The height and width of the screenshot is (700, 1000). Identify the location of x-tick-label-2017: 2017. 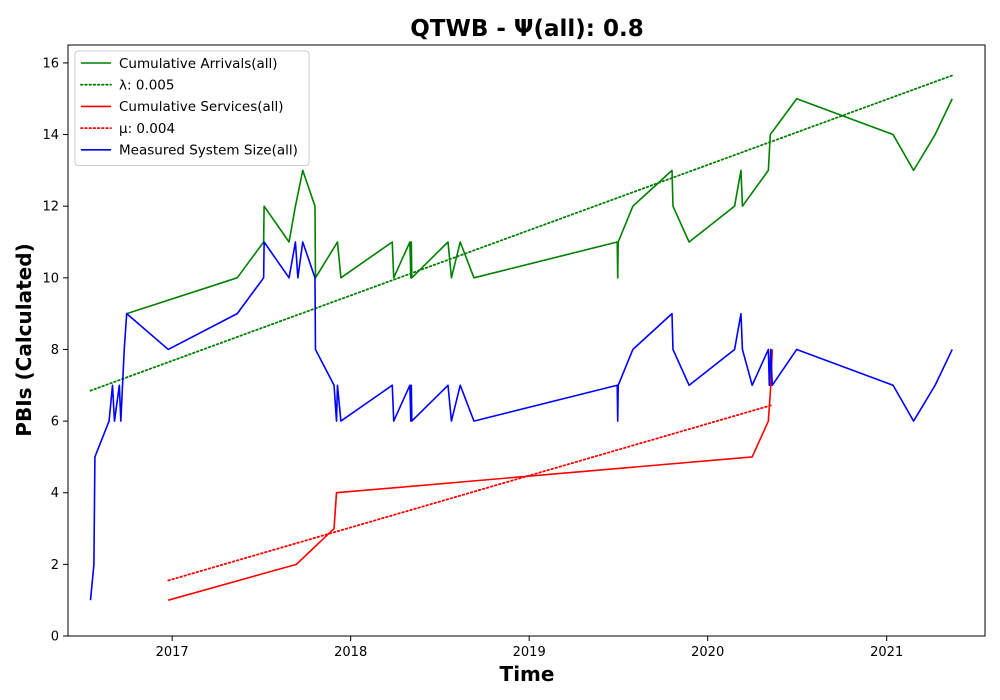
(172, 652).